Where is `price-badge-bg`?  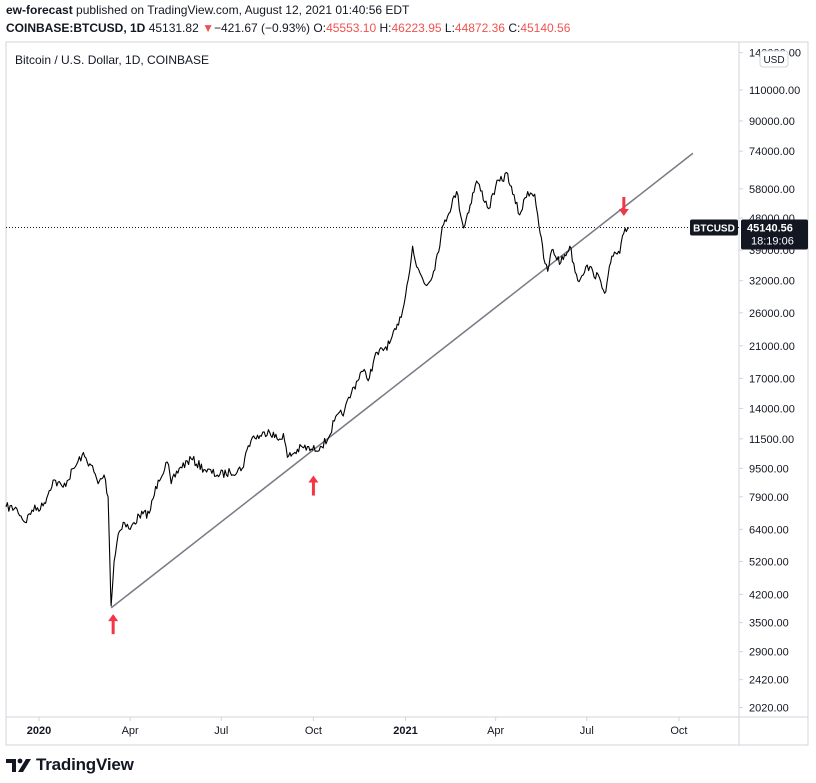
price-badge-bg is located at coordinates (774, 234).